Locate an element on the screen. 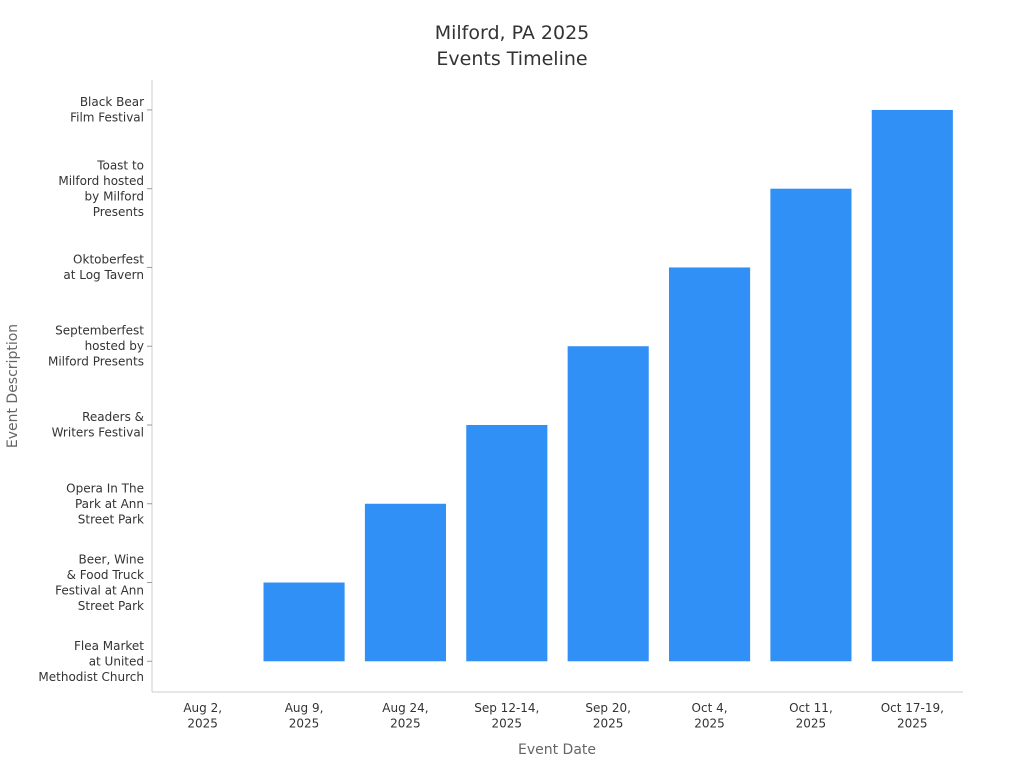 Image resolution: width=1024 pixels, height=768 pixels. x-tick-label: Sep 12-14, 2025 is located at coordinates (506, 716).